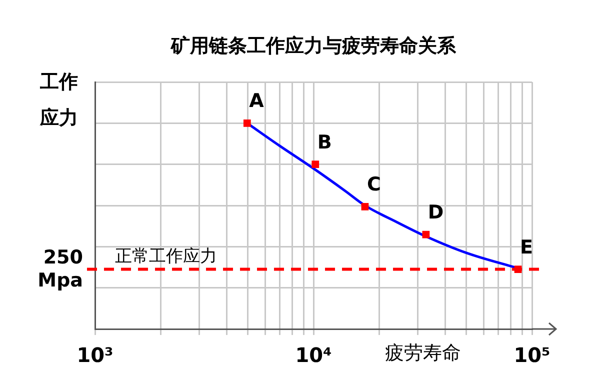 Image resolution: width=600 pixels, height=390 pixels. What do you see at coordinates (313, 355) in the screenshot?
I see `x-tick-label: 10⁴` at bounding box center [313, 355].